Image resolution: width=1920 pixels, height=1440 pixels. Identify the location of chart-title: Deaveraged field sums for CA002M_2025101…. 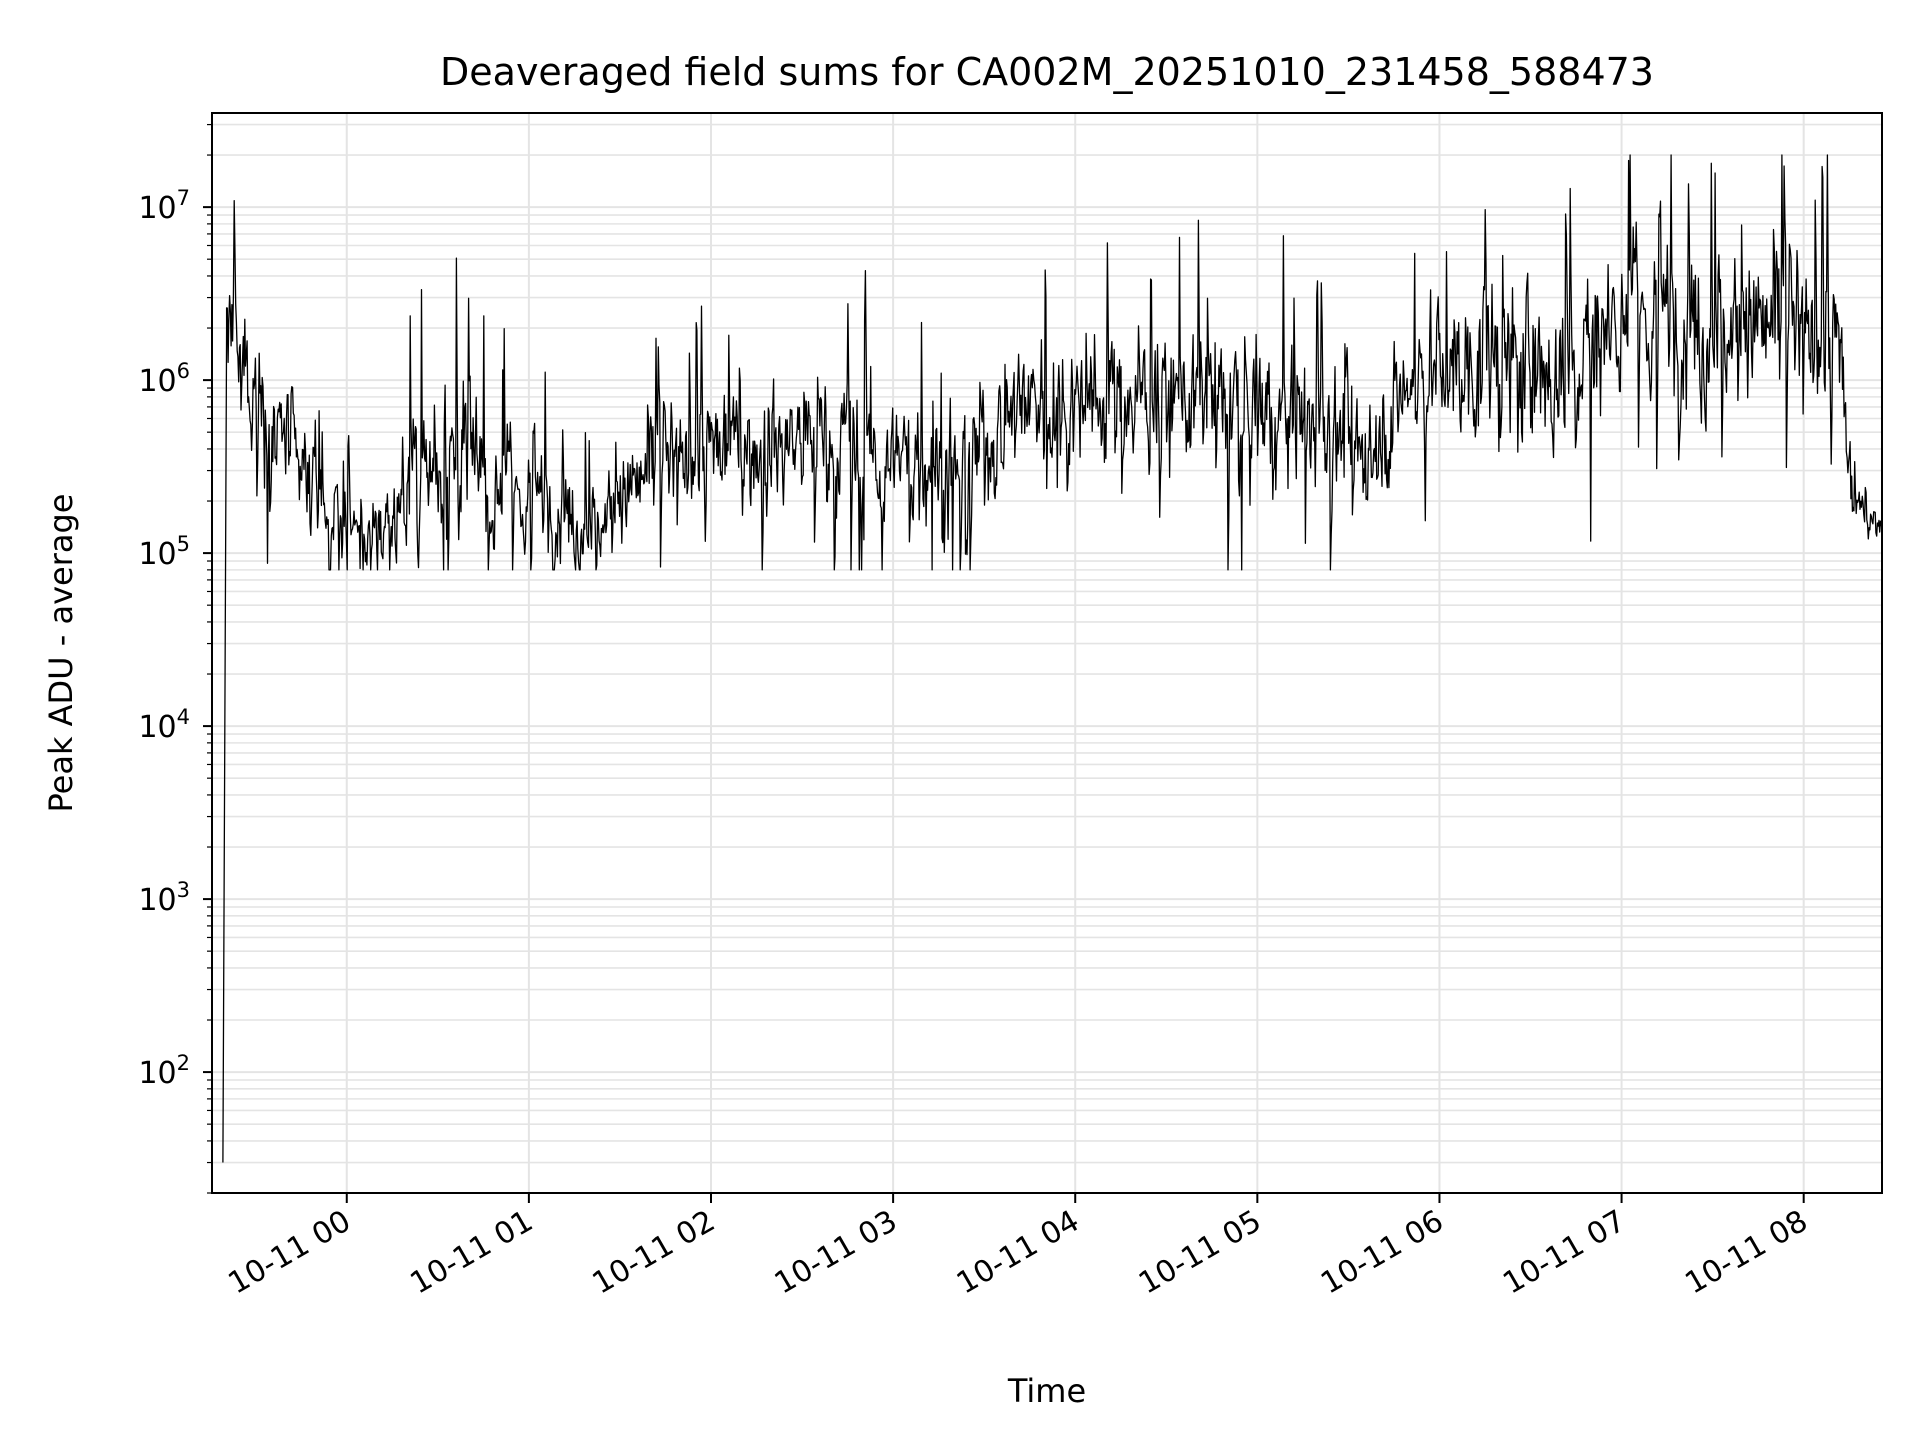
(1047, 72).